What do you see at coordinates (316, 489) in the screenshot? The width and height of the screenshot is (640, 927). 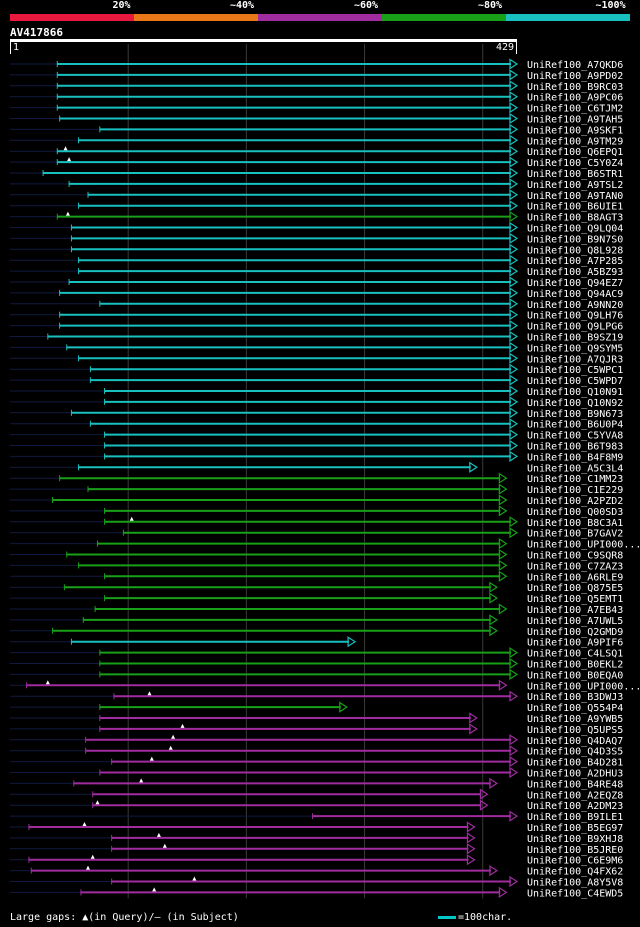 I see `hit-row: UniRef100_C1E229` at bounding box center [316, 489].